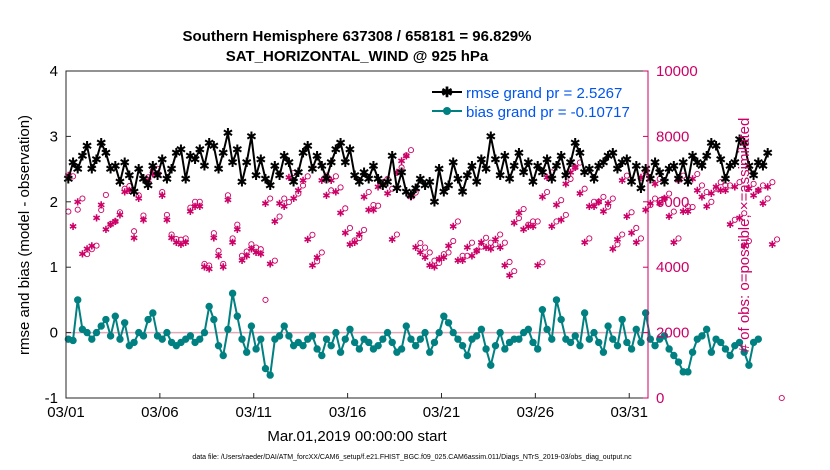 The image size is (830, 470). Describe the element at coordinates (418, 167) in the screenshot. I see `rmse-line` at that location.